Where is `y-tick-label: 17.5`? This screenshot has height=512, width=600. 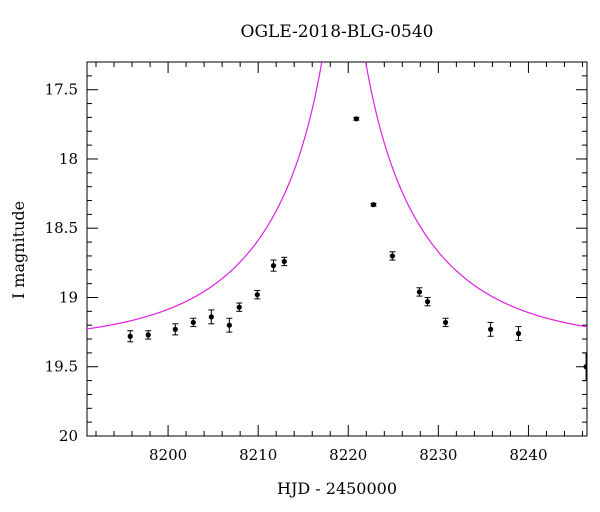 y-tick-label: 17.5 is located at coordinates (61, 90).